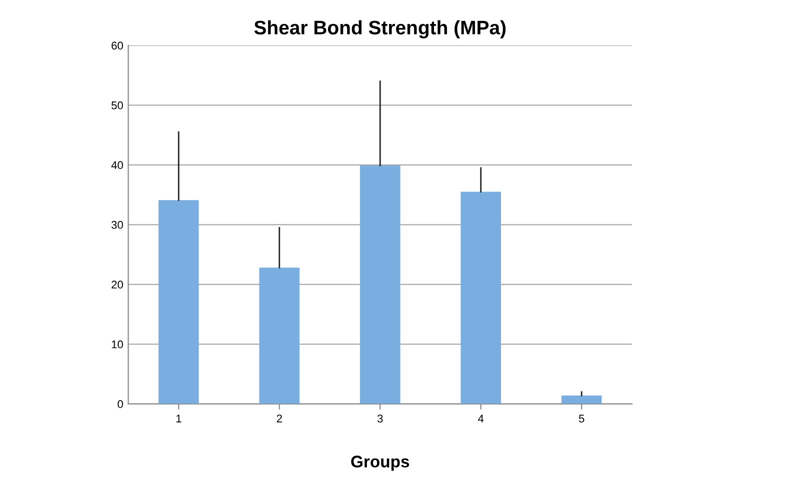 This screenshot has height=478, width=787. I want to click on y-tick-label: 10, so click(117, 344).